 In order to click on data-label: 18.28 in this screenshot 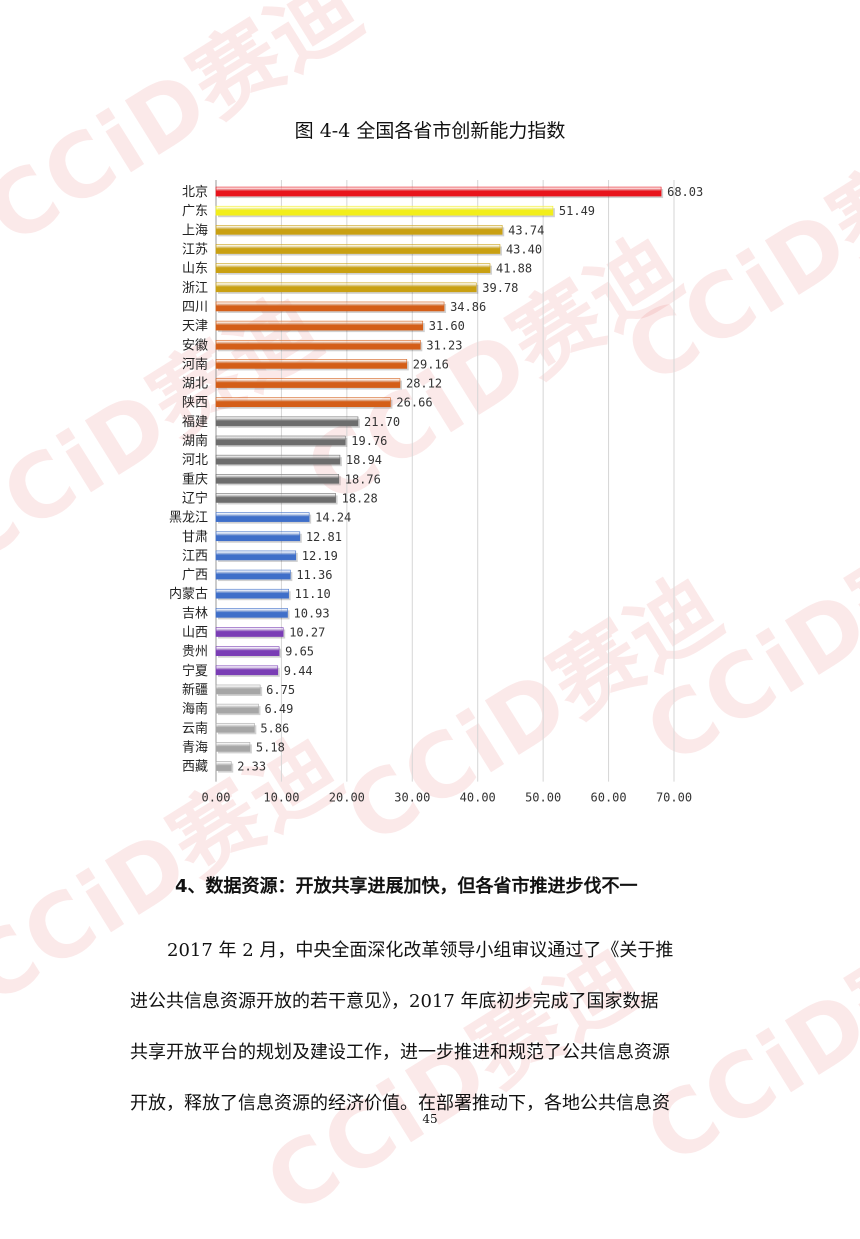, I will do `click(360, 498)`.